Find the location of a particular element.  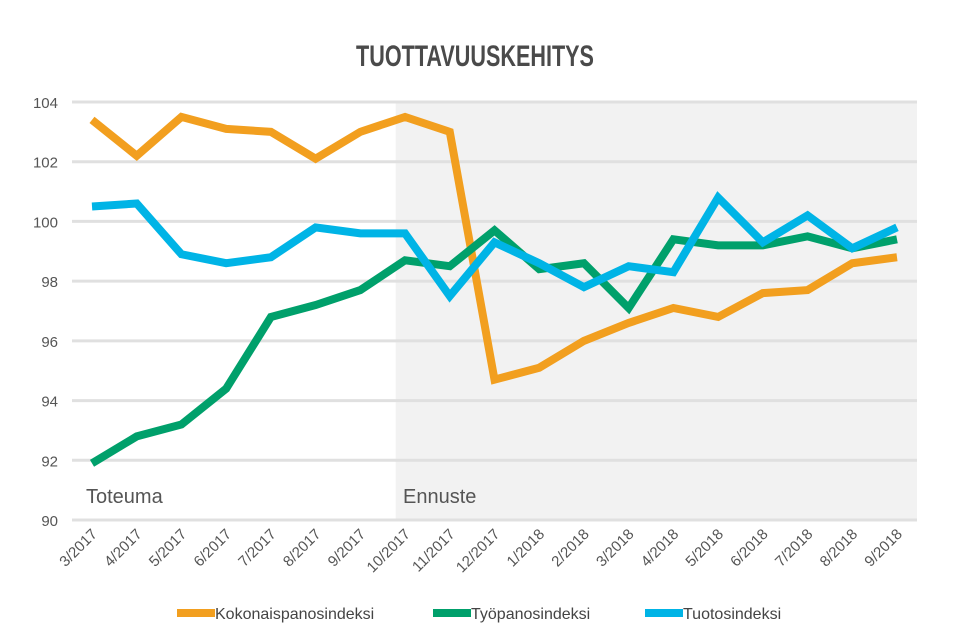

x-tick-label: 11/2017 is located at coordinates (434, 551).